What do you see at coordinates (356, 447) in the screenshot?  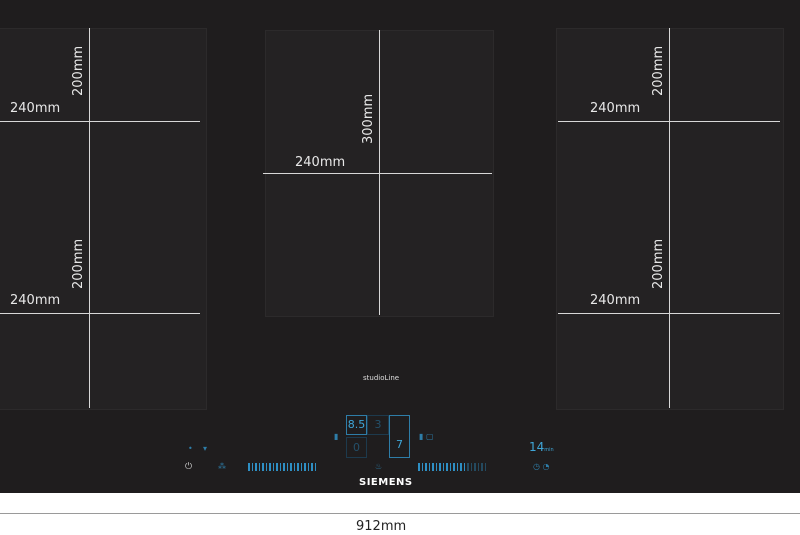 I see `display-4: 0` at bounding box center [356, 447].